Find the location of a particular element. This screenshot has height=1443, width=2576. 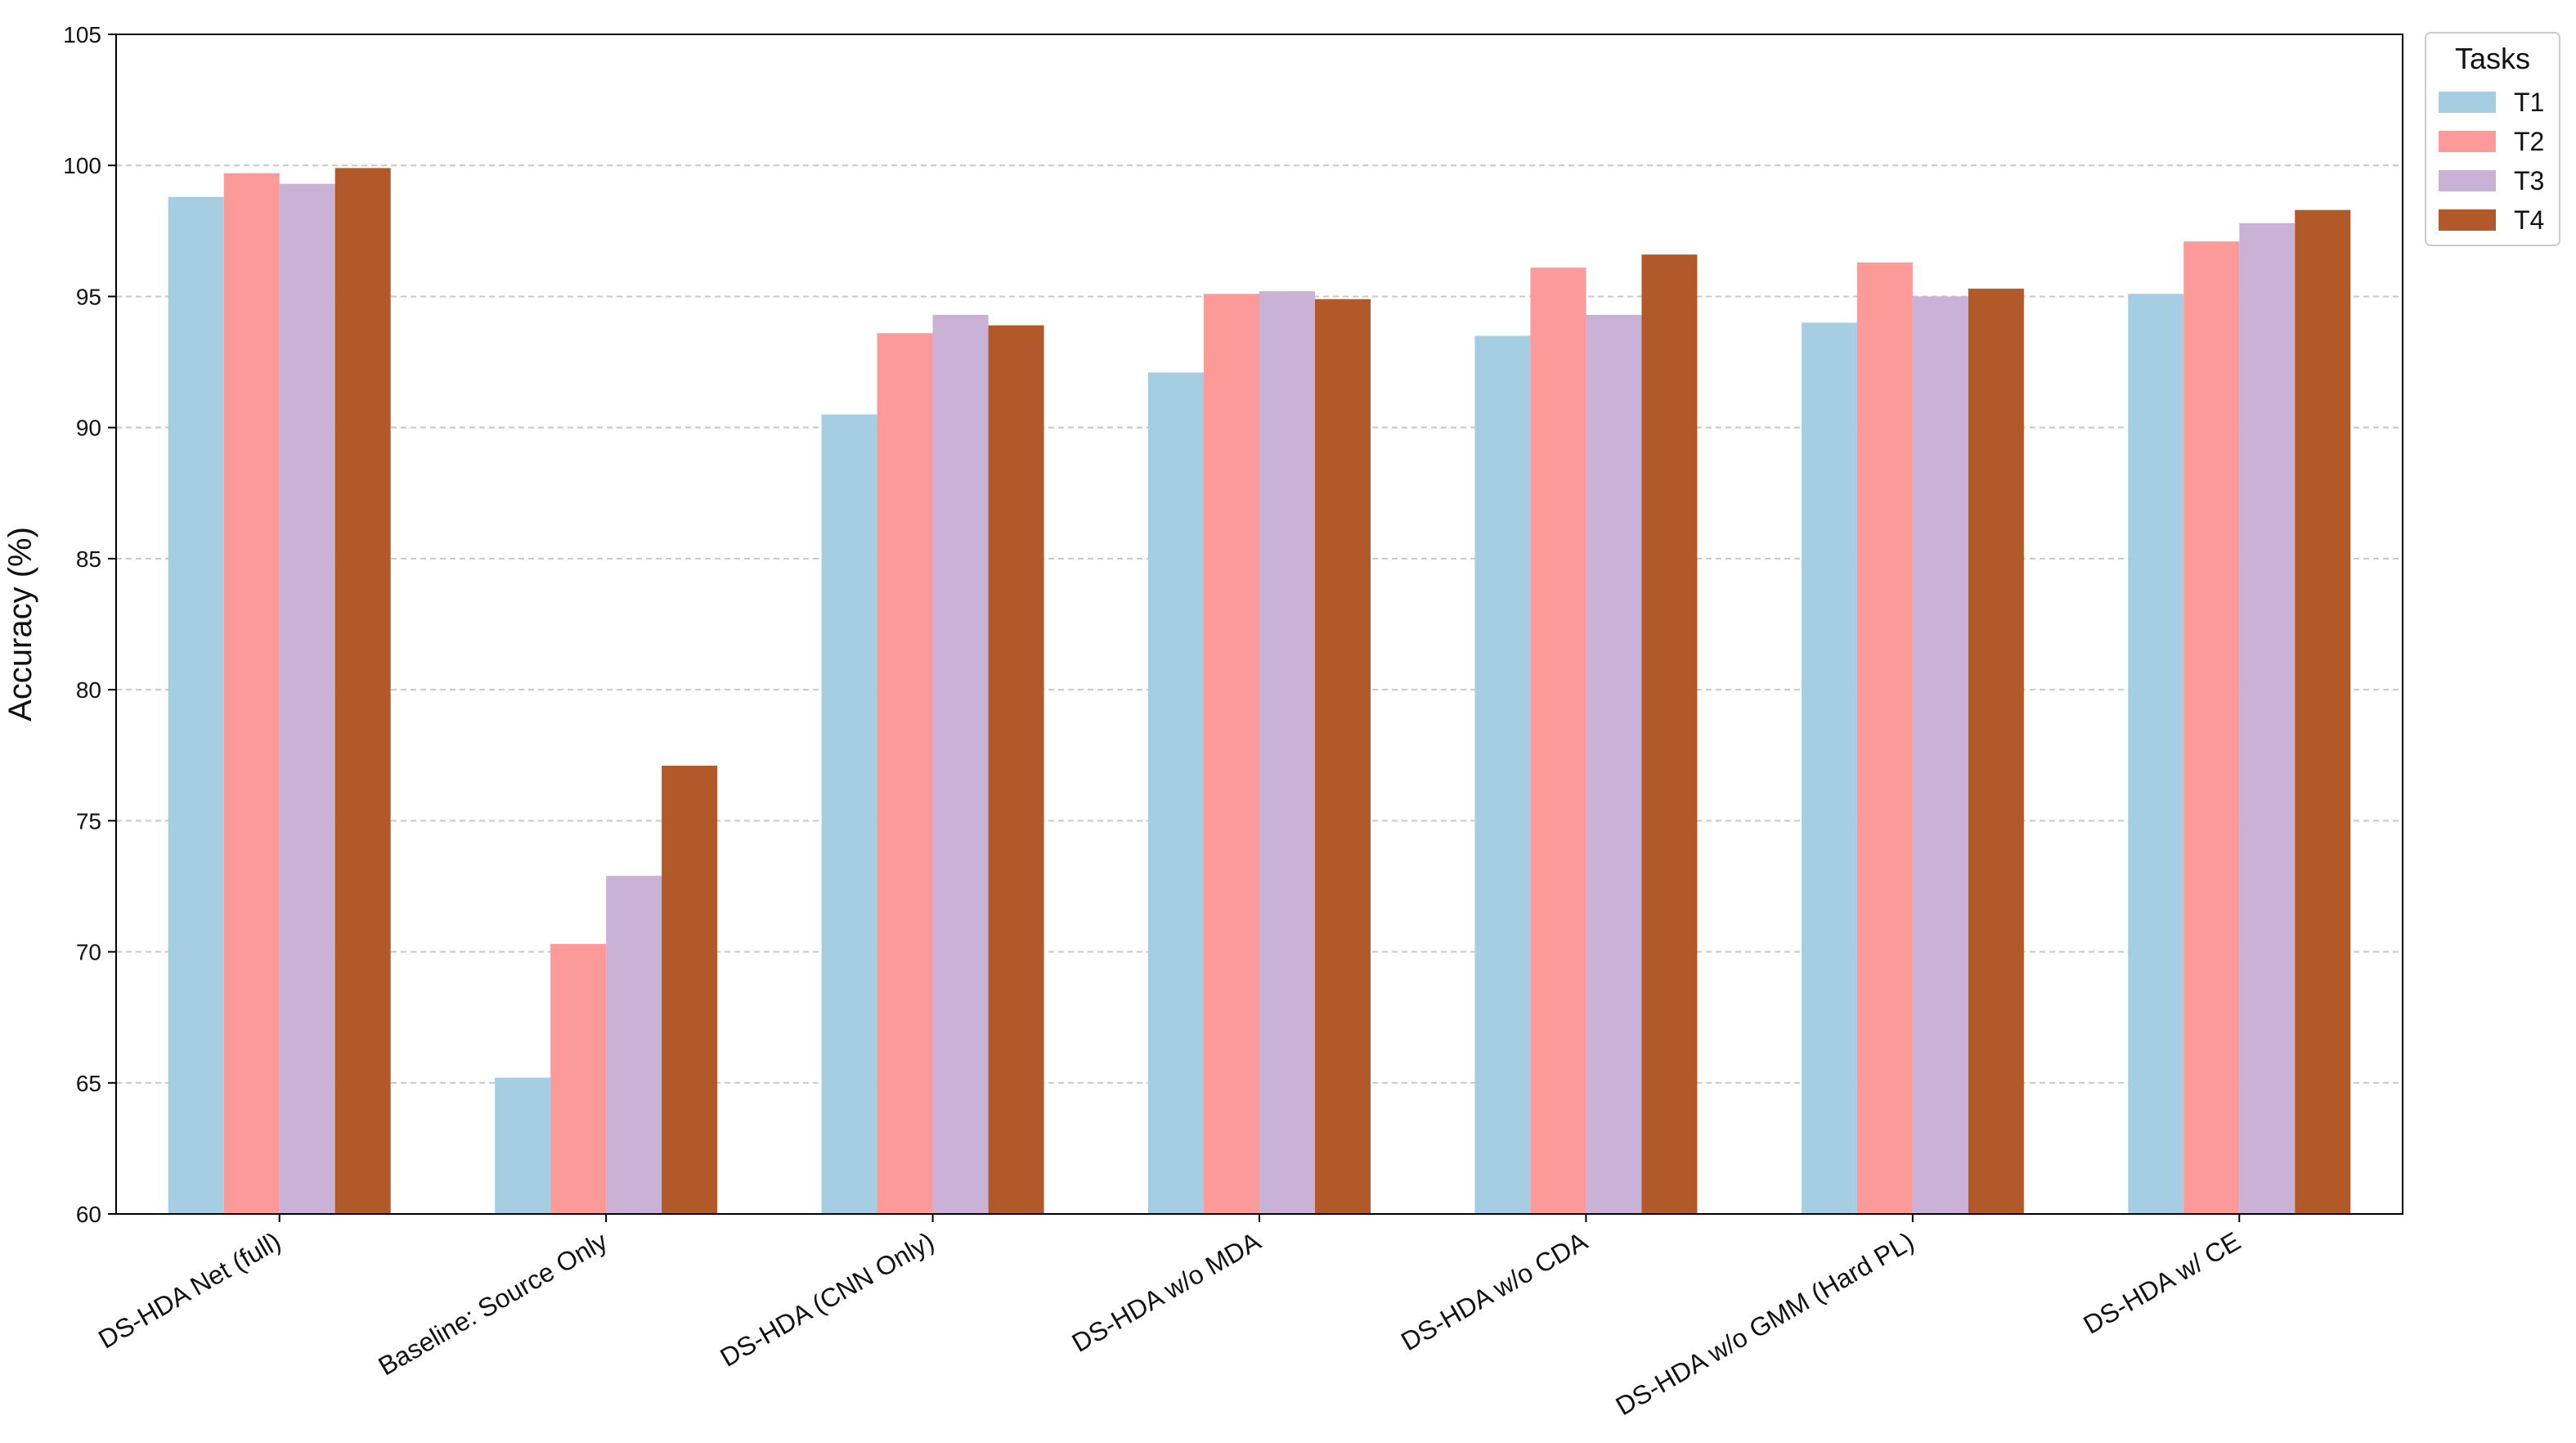

legend-label-t4: T4 is located at coordinates (2529, 220).